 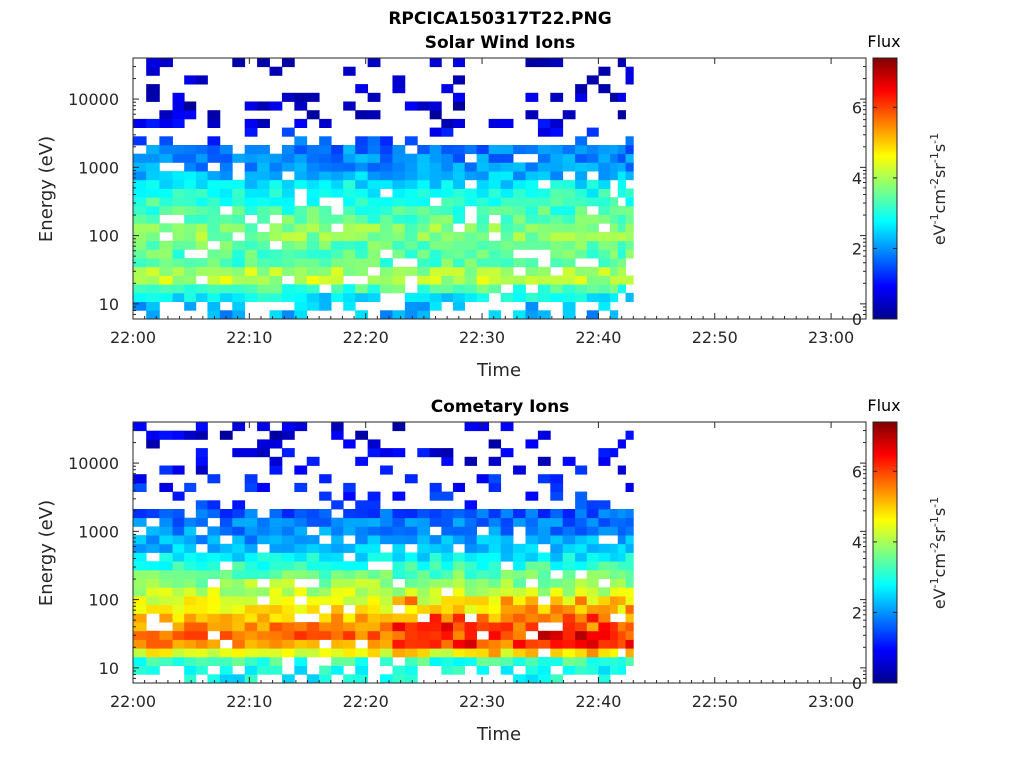 What do you see at coordinates (46, 553) in the screenshot?
I see `y-axis-label: Energy (eV)` at bounding box center [46, 553].